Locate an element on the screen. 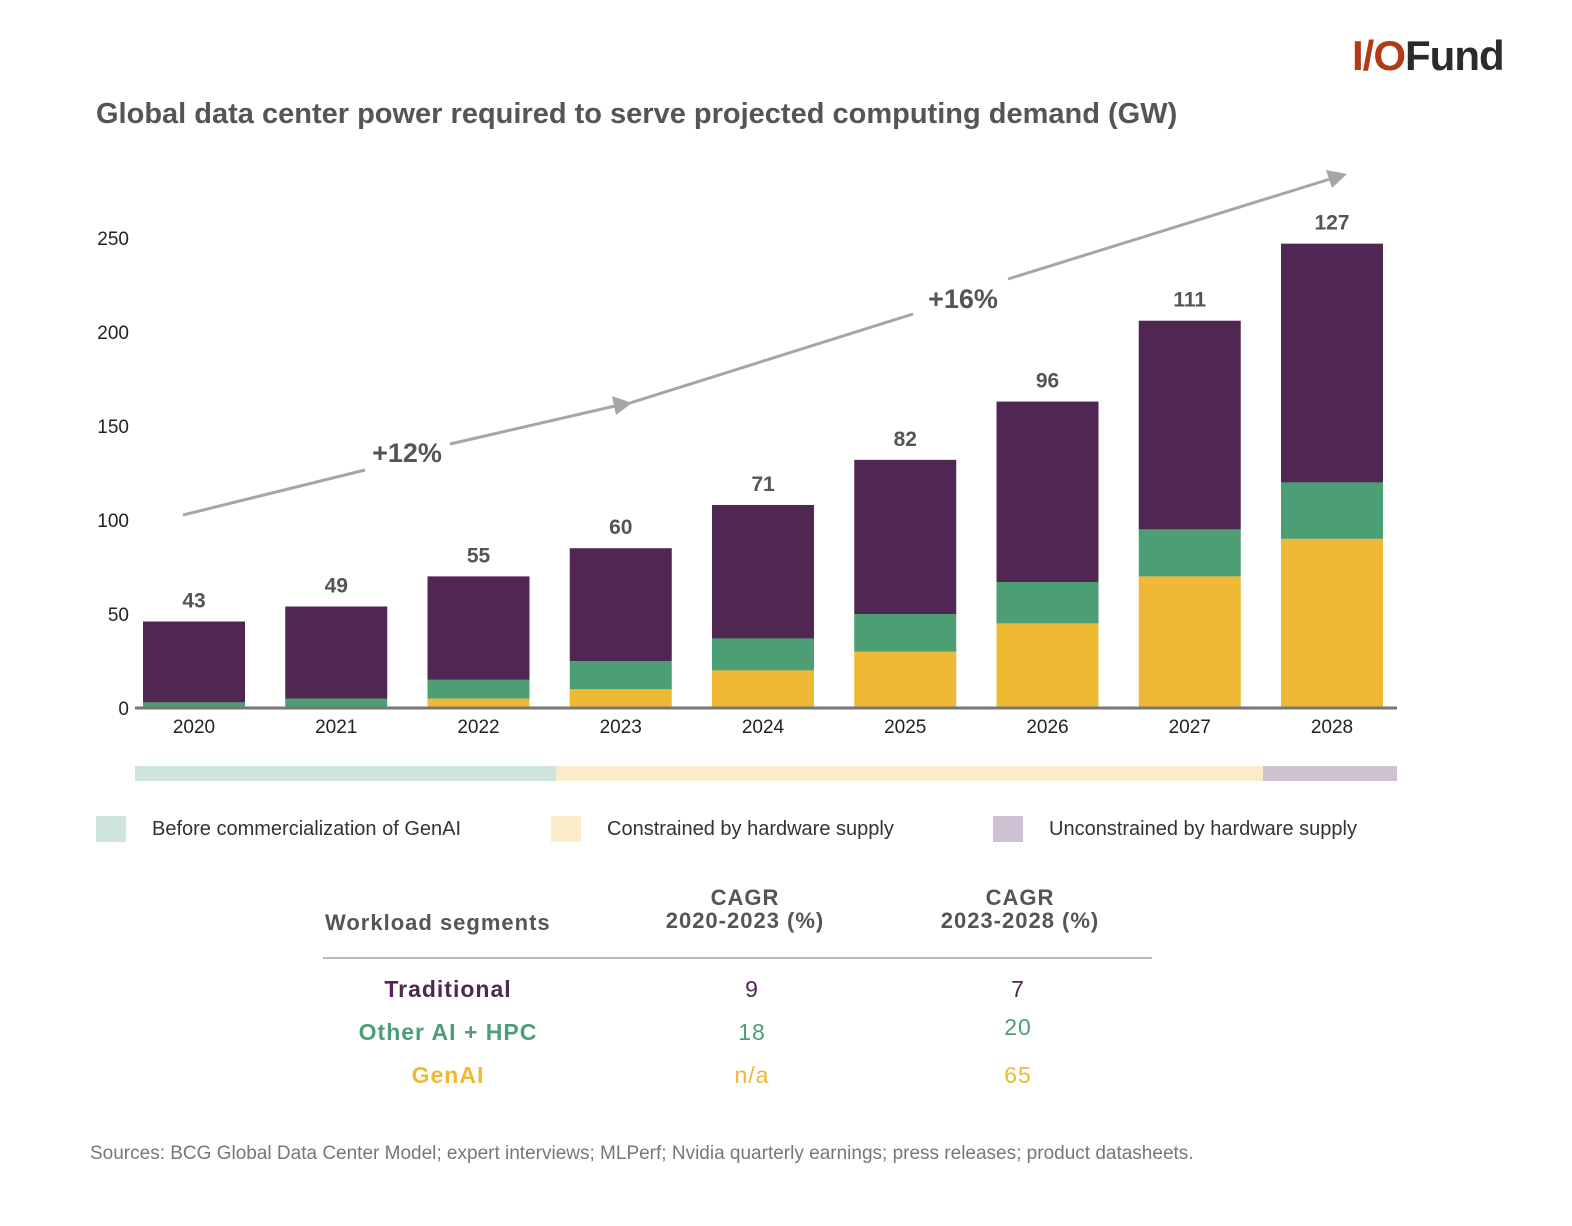  cagr-value: 7 is located at coordinates (1018, 989).